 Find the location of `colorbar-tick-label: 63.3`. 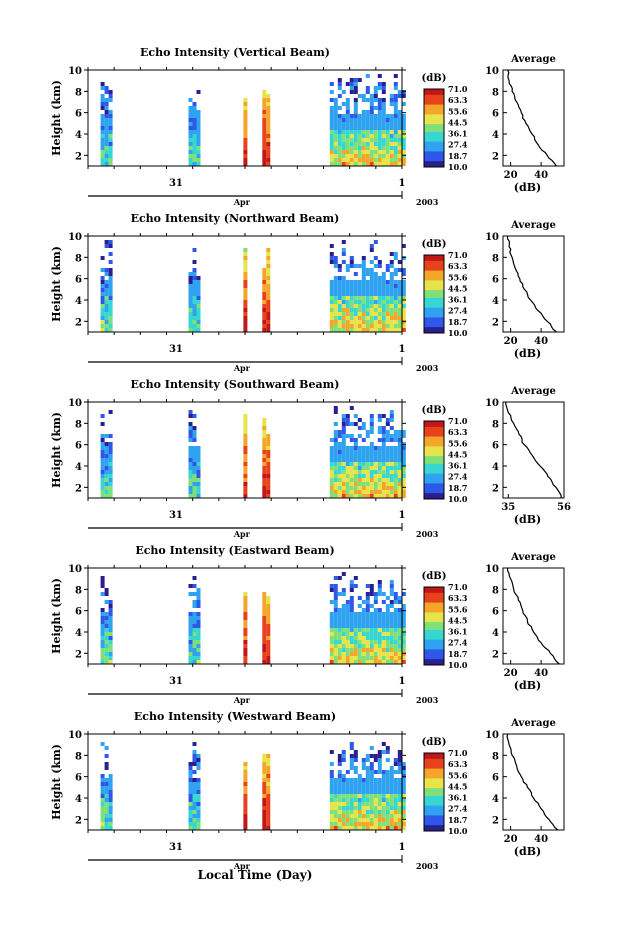

colorbar-tick-label: 63.3 is located at coordinates (458, 764).